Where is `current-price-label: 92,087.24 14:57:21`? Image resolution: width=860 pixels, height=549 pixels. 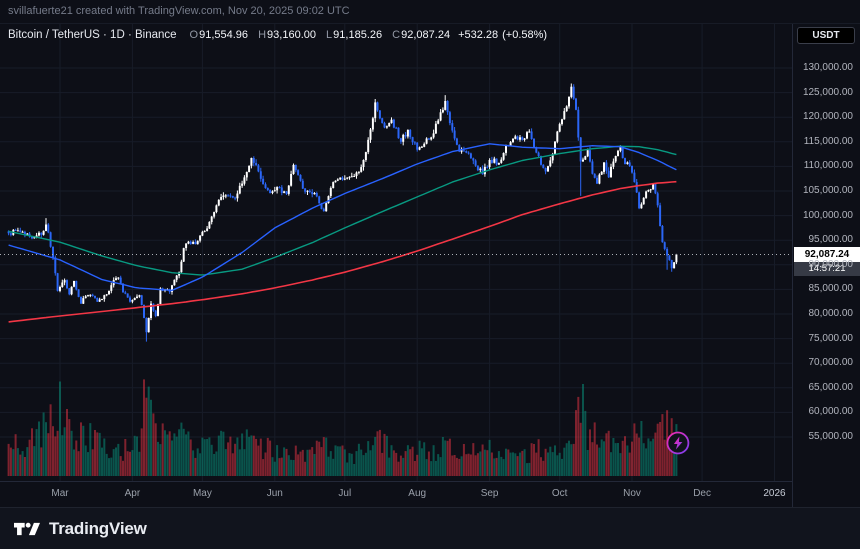 current-price-label: 92,087.24 14:57:21 is located at coordinates (827, 261).